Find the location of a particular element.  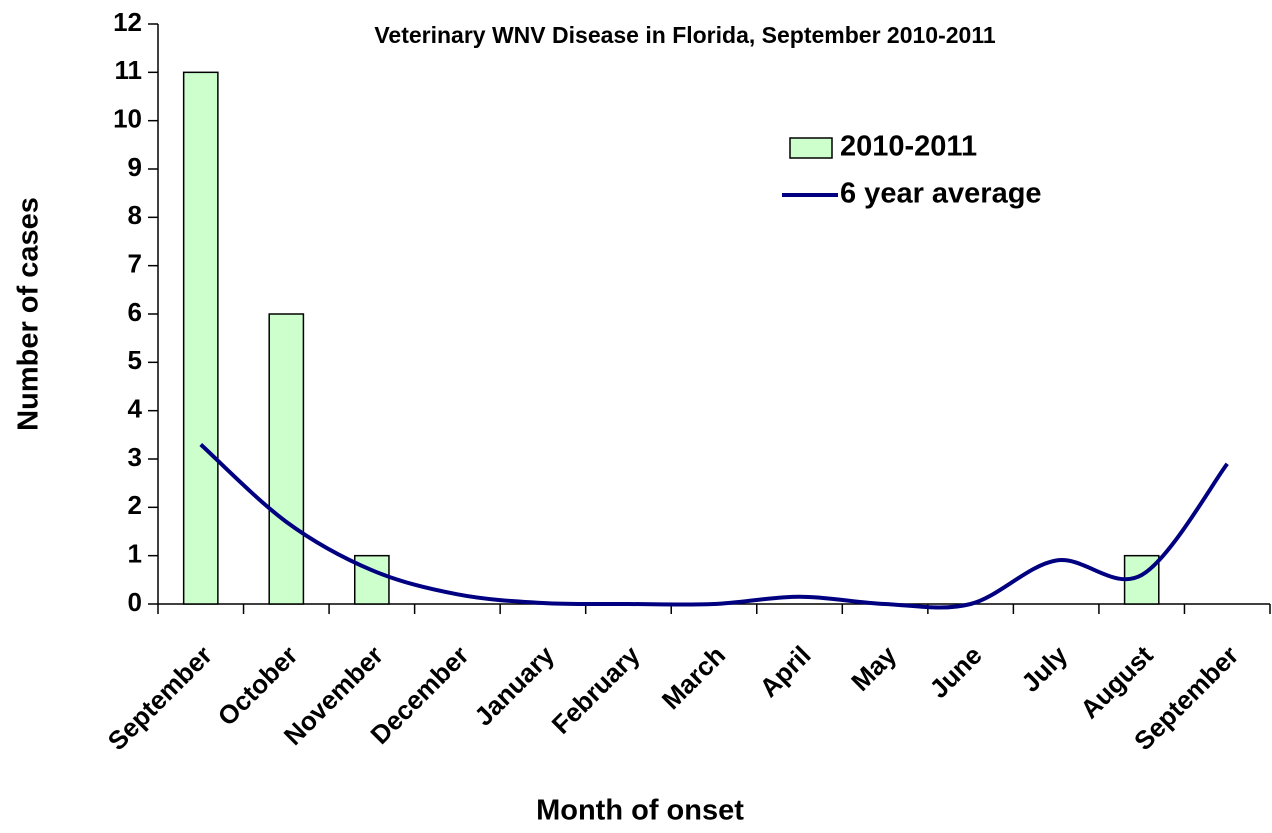

x-tick-label: May is located at coordinates (873, 668).